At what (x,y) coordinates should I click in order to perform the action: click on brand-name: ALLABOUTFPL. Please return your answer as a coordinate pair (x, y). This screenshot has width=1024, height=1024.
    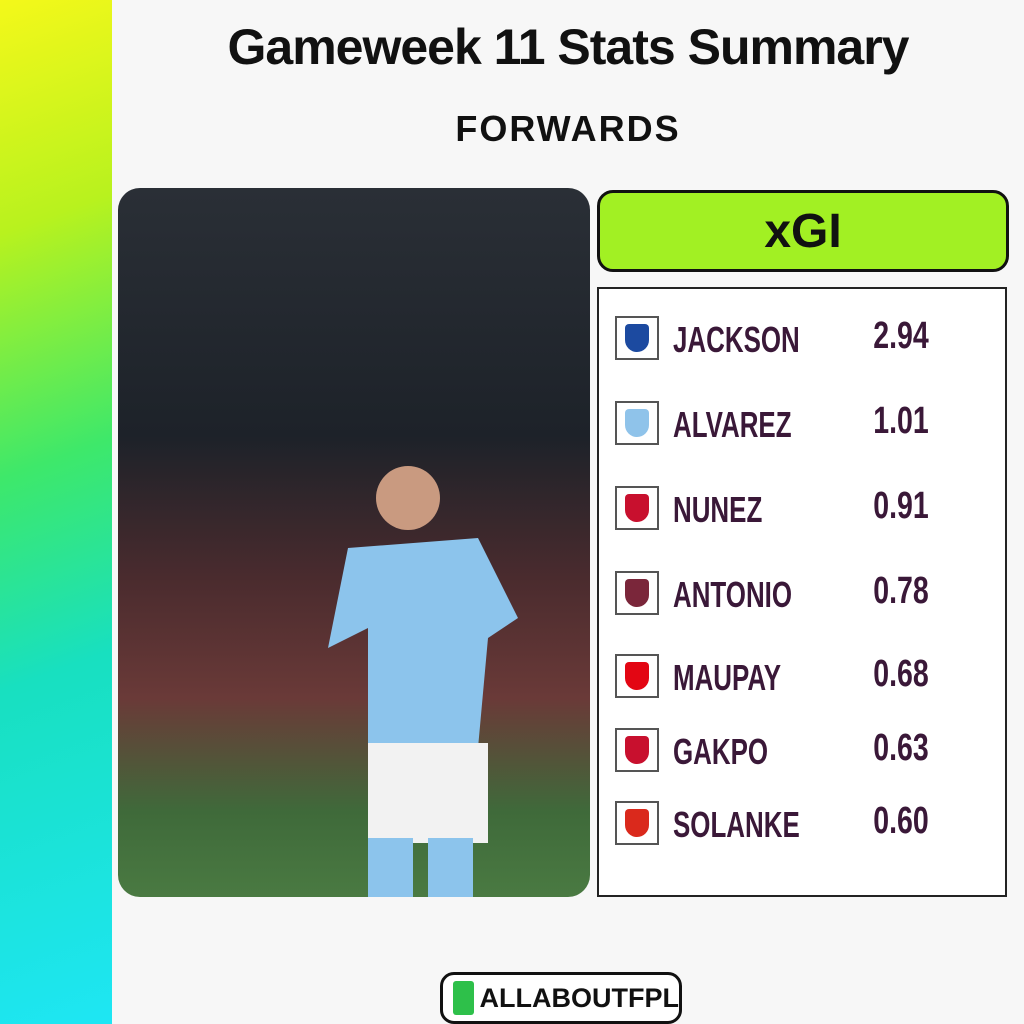
    Looking at the image, I should click on (579, 997).